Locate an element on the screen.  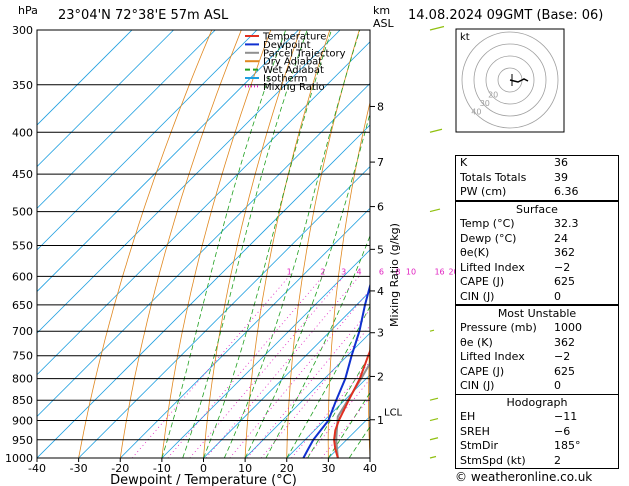
legend-label: Wet Adiabat is located at coordinates (293, 70).